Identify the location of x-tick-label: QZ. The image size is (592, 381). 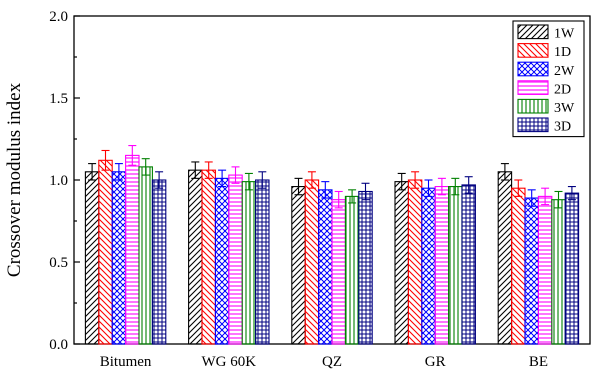
(332, 362).